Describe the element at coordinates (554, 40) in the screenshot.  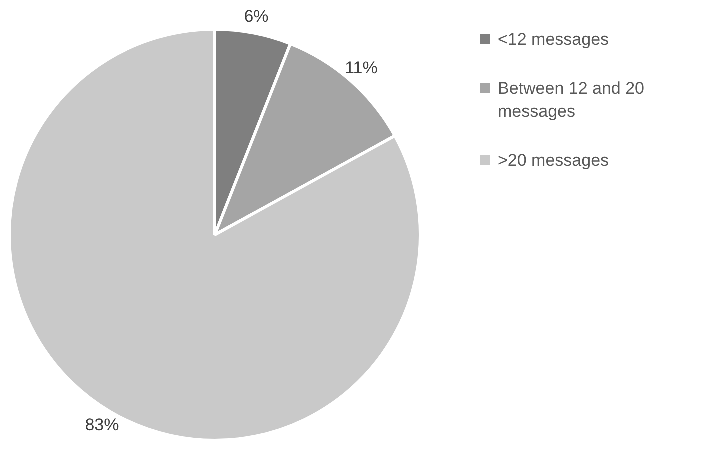
I see `legend-label: <12 messages` at that location.